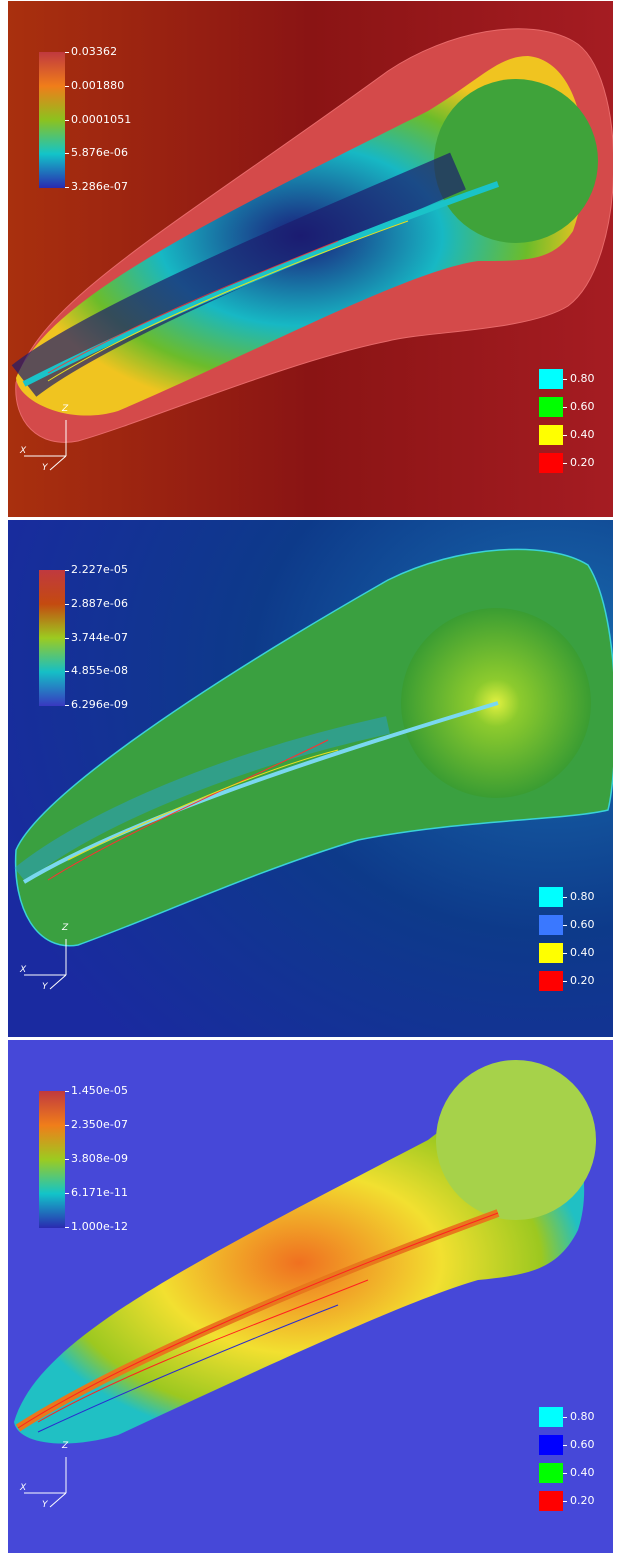 The width and height of the screenshot is (617, 1553). I want to click on contour-legend-pressure: 0.80 0.60 0.40 0.20, so click(567, 944).